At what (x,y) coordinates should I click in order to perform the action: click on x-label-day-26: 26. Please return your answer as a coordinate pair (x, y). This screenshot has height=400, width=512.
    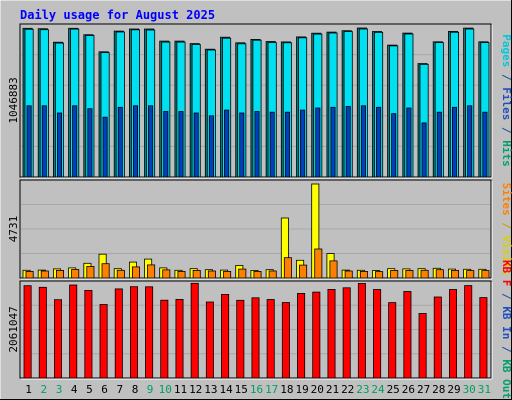
    Looking at the image, I should click on (408, 389).